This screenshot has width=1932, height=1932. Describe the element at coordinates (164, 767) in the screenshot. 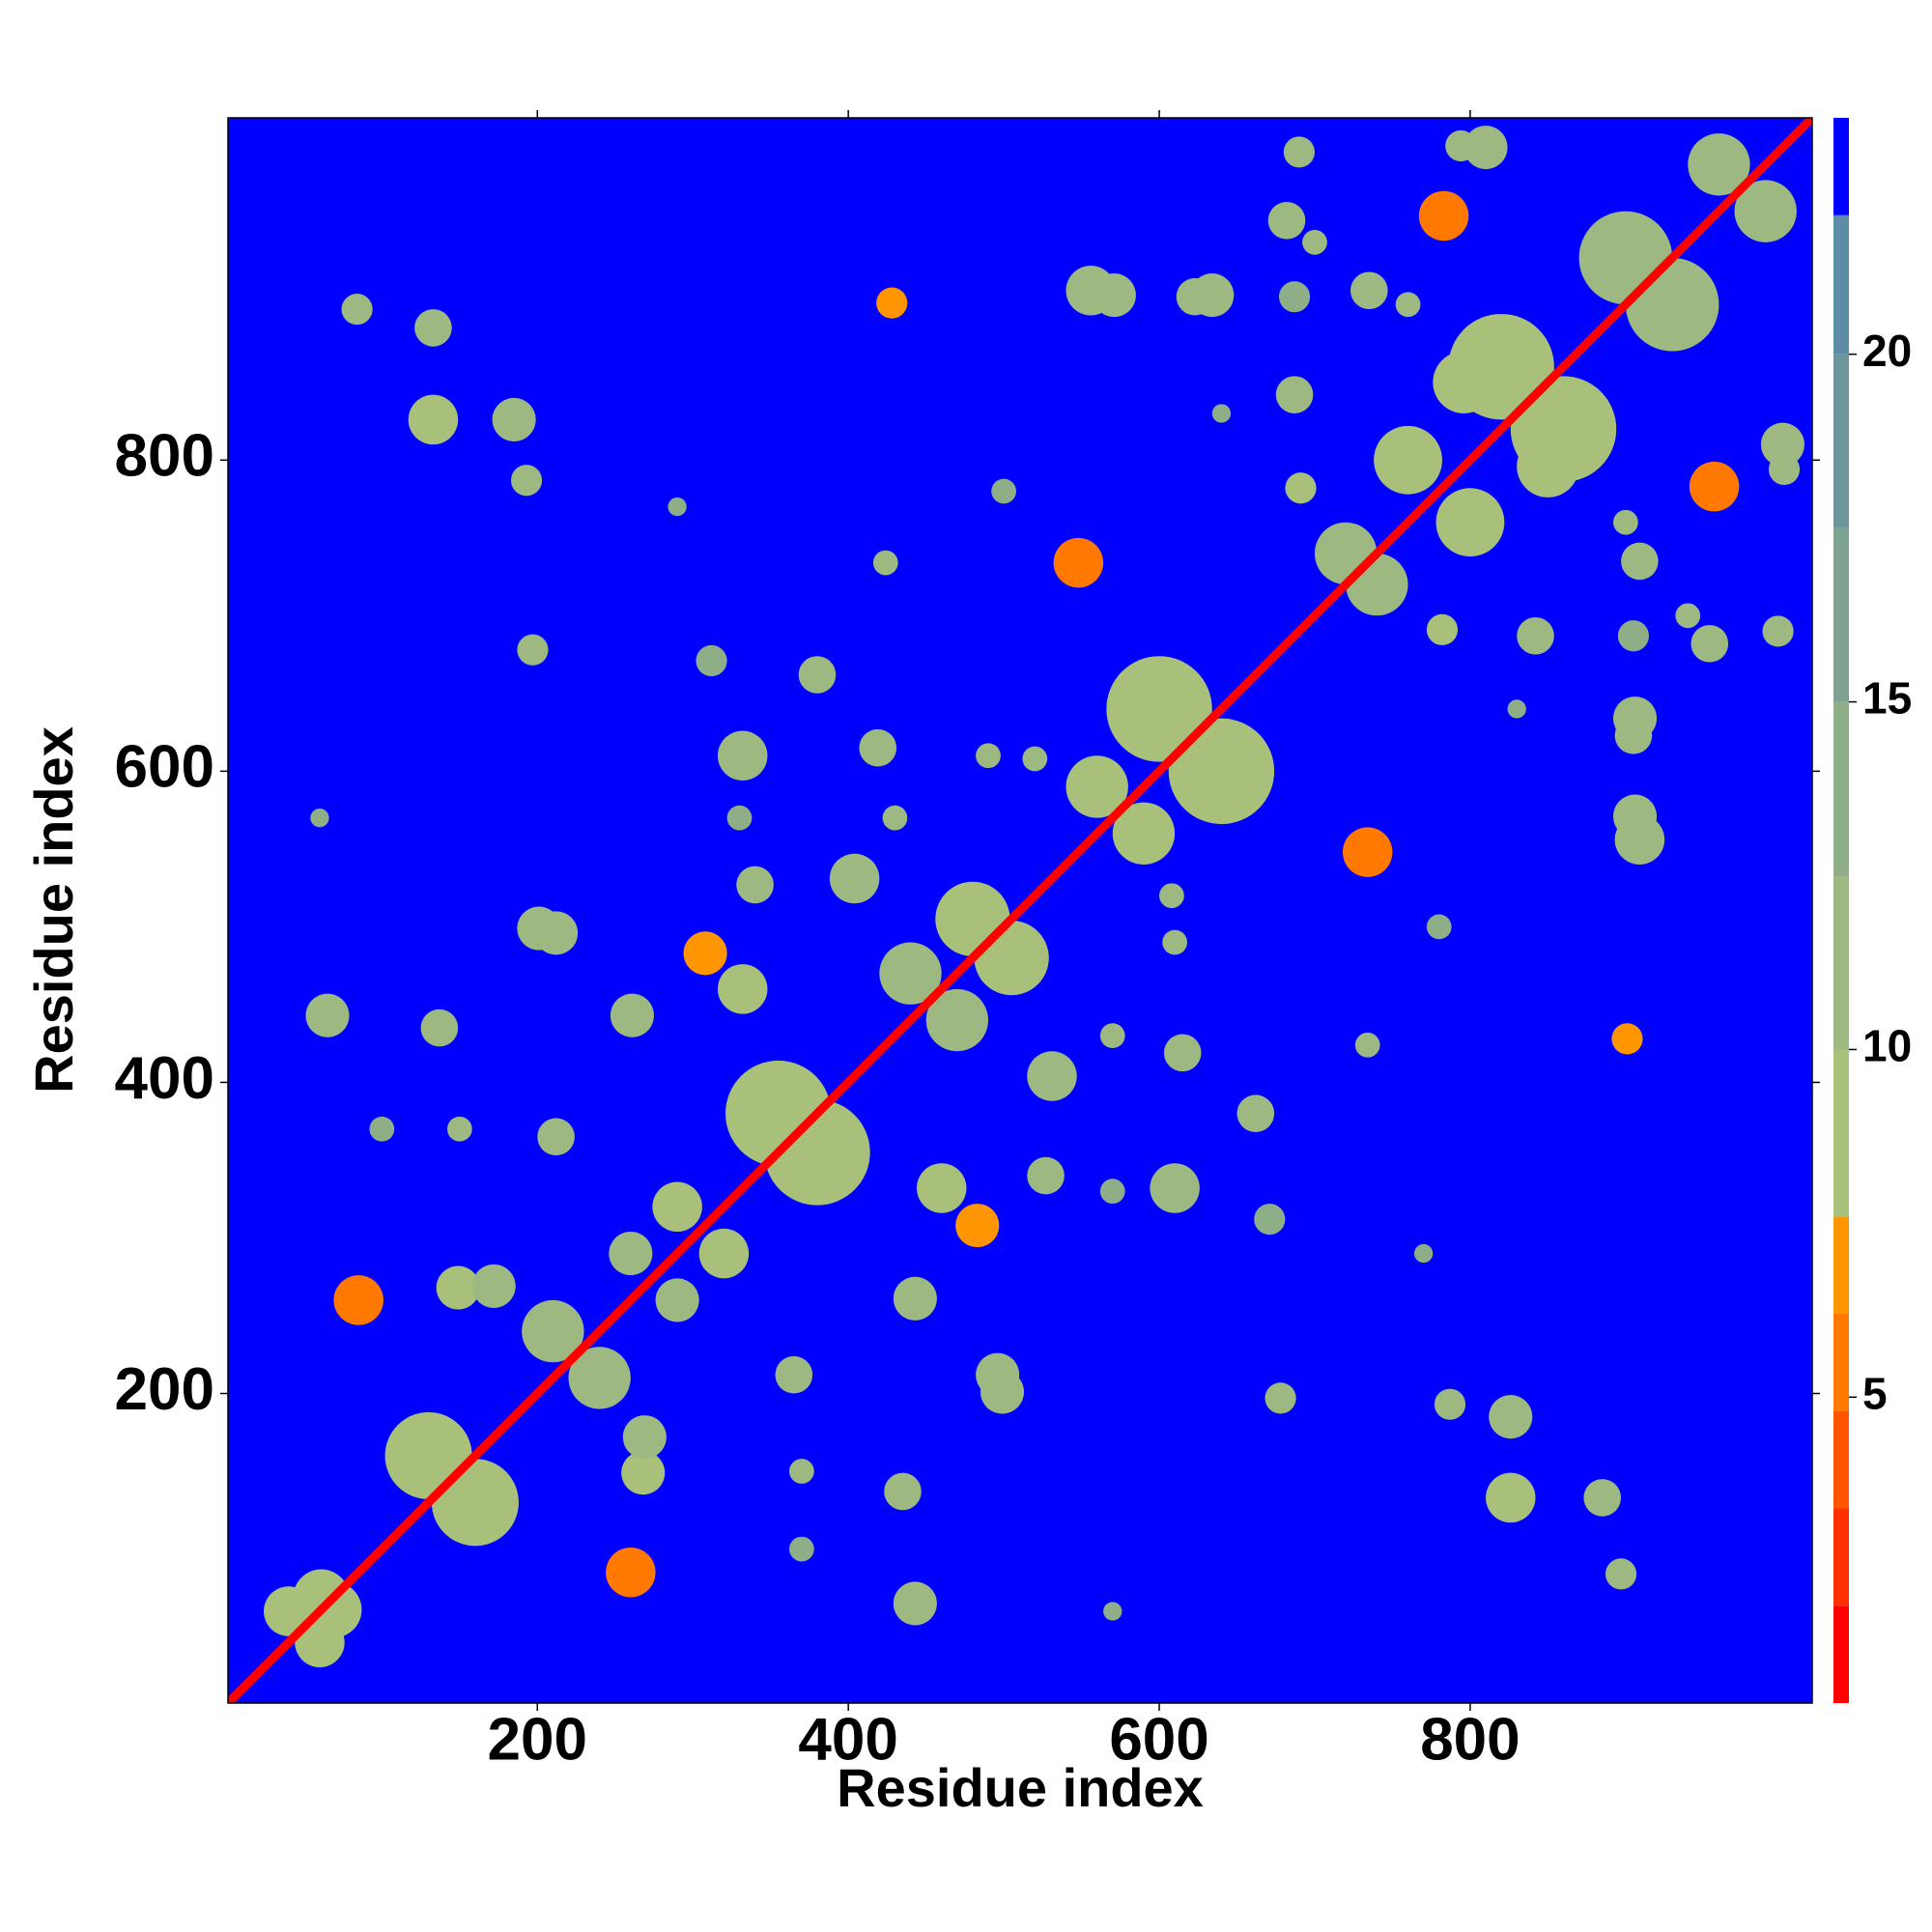

I see `y-tick-label: 600` at that location.